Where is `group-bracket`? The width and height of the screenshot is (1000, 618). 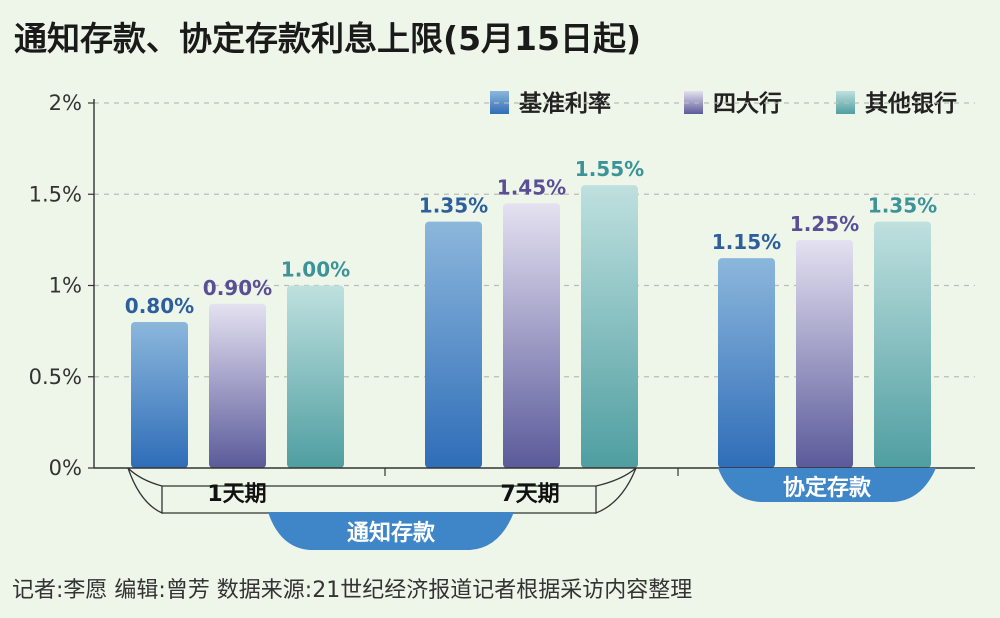
group-bracket is located at coordinates (382, 477).